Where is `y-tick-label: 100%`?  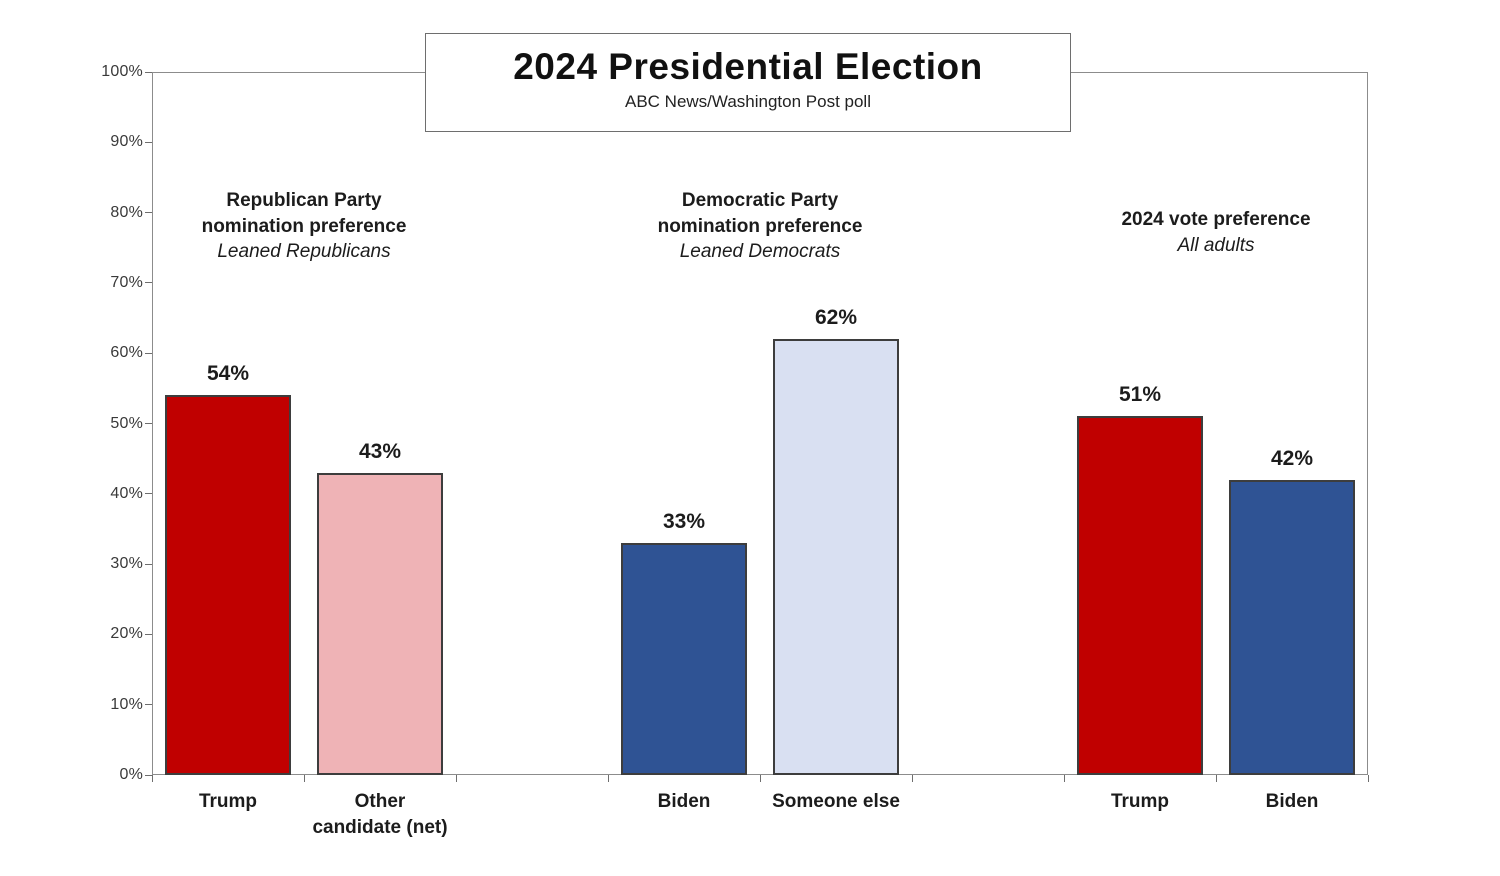 y-tick-label: 100% is located at coordinates (122, 71).